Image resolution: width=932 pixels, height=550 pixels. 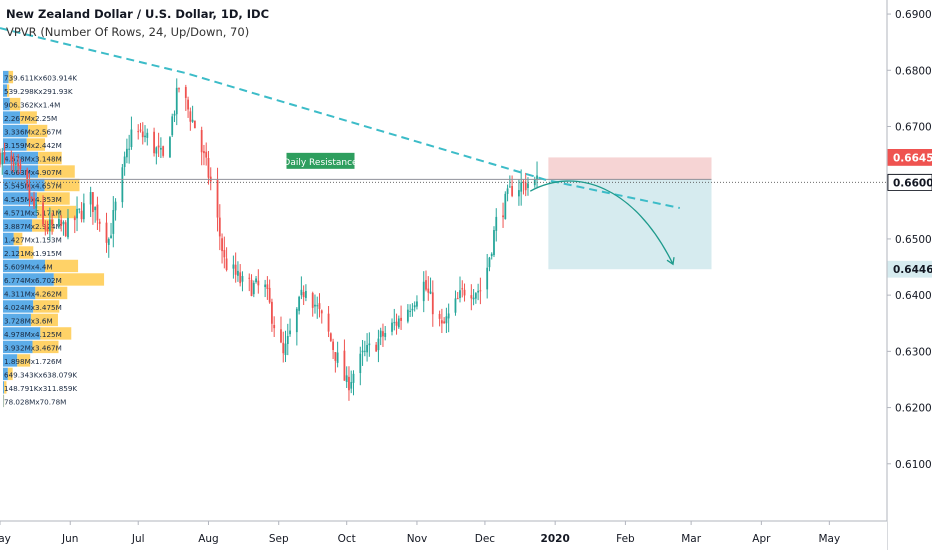 I want to click on volume-row-label: 4.678Mx3.148M, so click(x=33, y=159).